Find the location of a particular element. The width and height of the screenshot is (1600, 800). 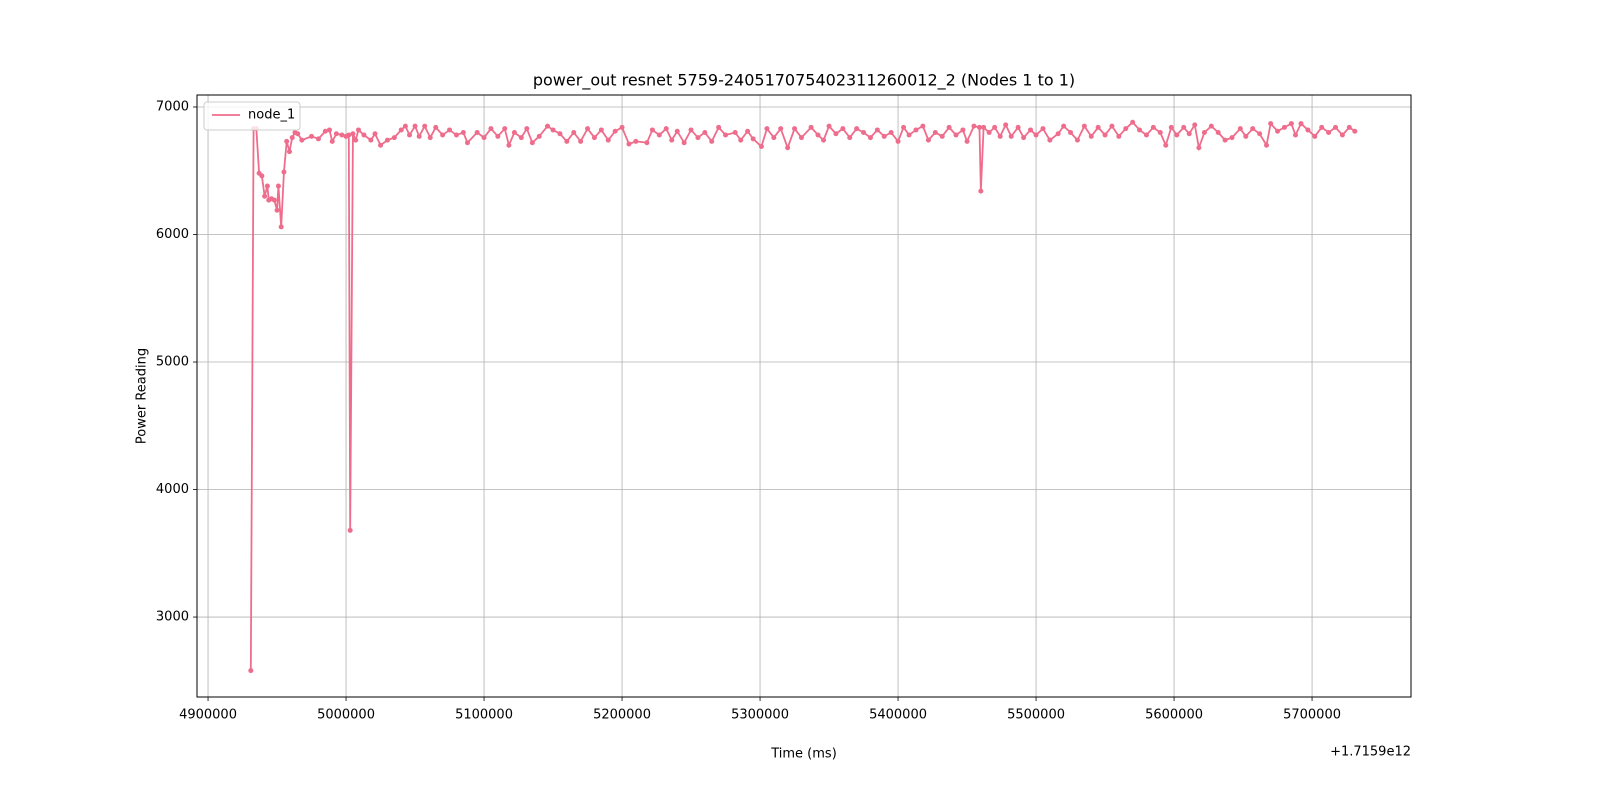

y-tick-label: 7000 is located at coordinates (172, 106).